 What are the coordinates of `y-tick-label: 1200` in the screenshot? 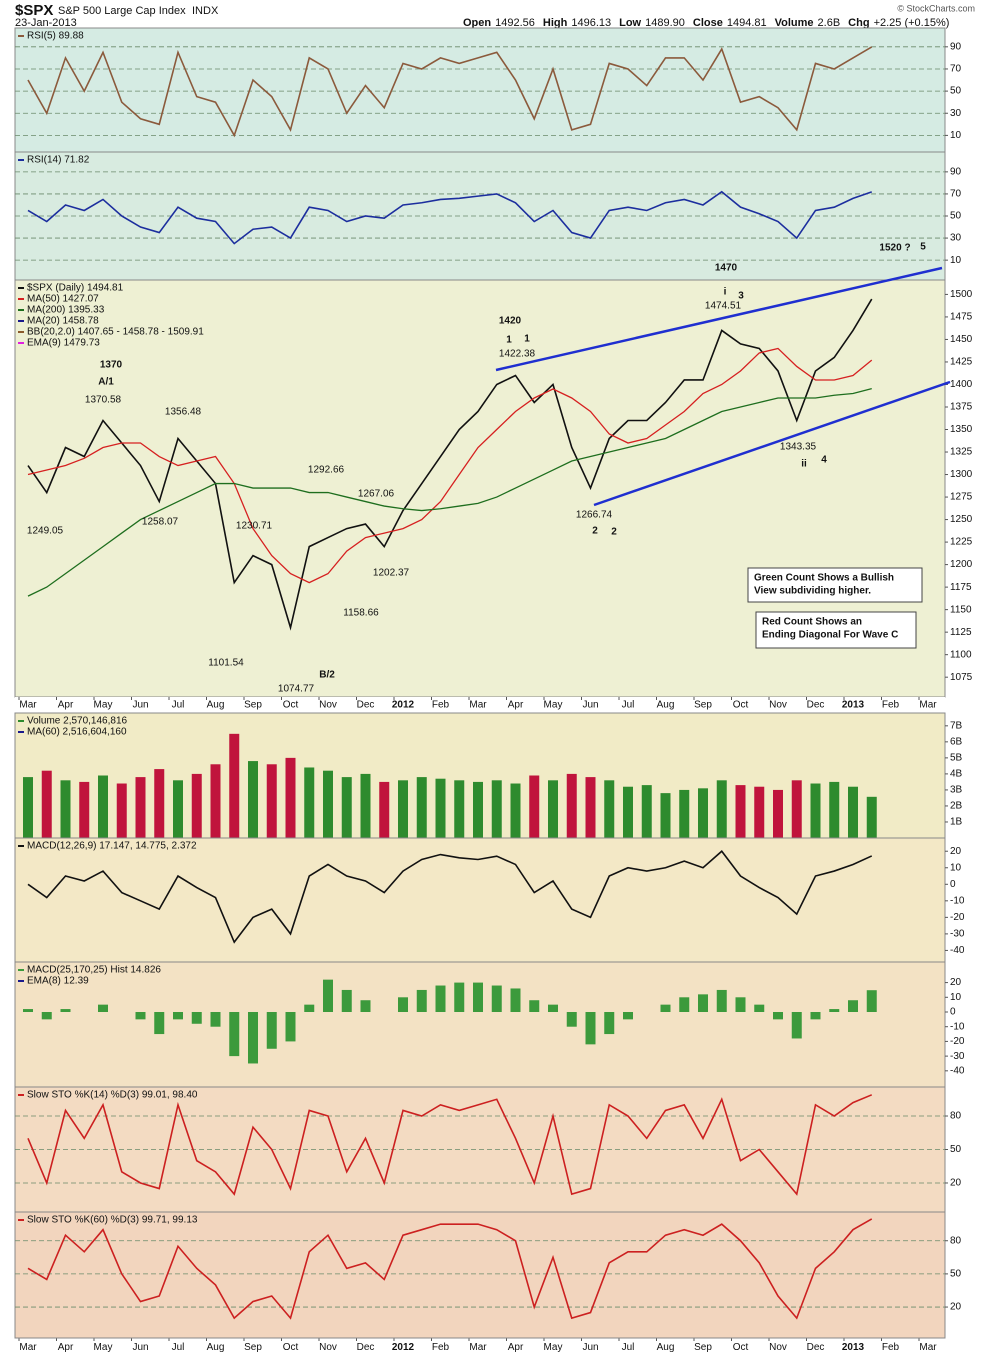 It's located at (961, 564).